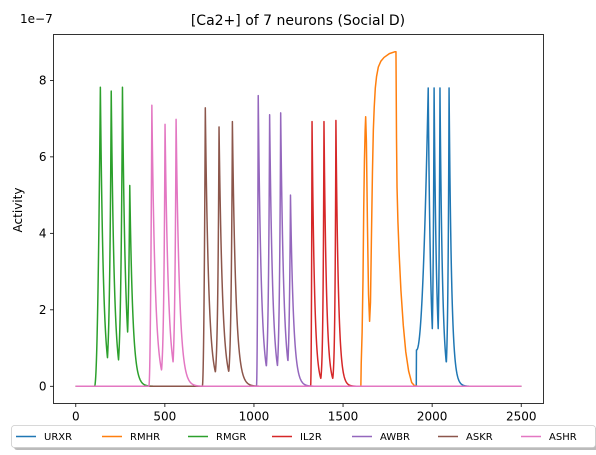 The width and height of the screenshot is (596, 455). What do you see at coordinates (563, 437) in the screenshot?
I see `legend-label: ASHR` at bounding box center [563, 437].